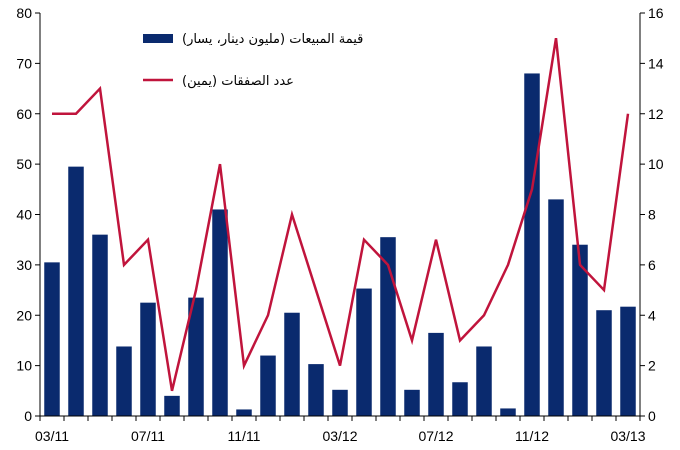  I want to click on bar-07/12, so click(436, 374).